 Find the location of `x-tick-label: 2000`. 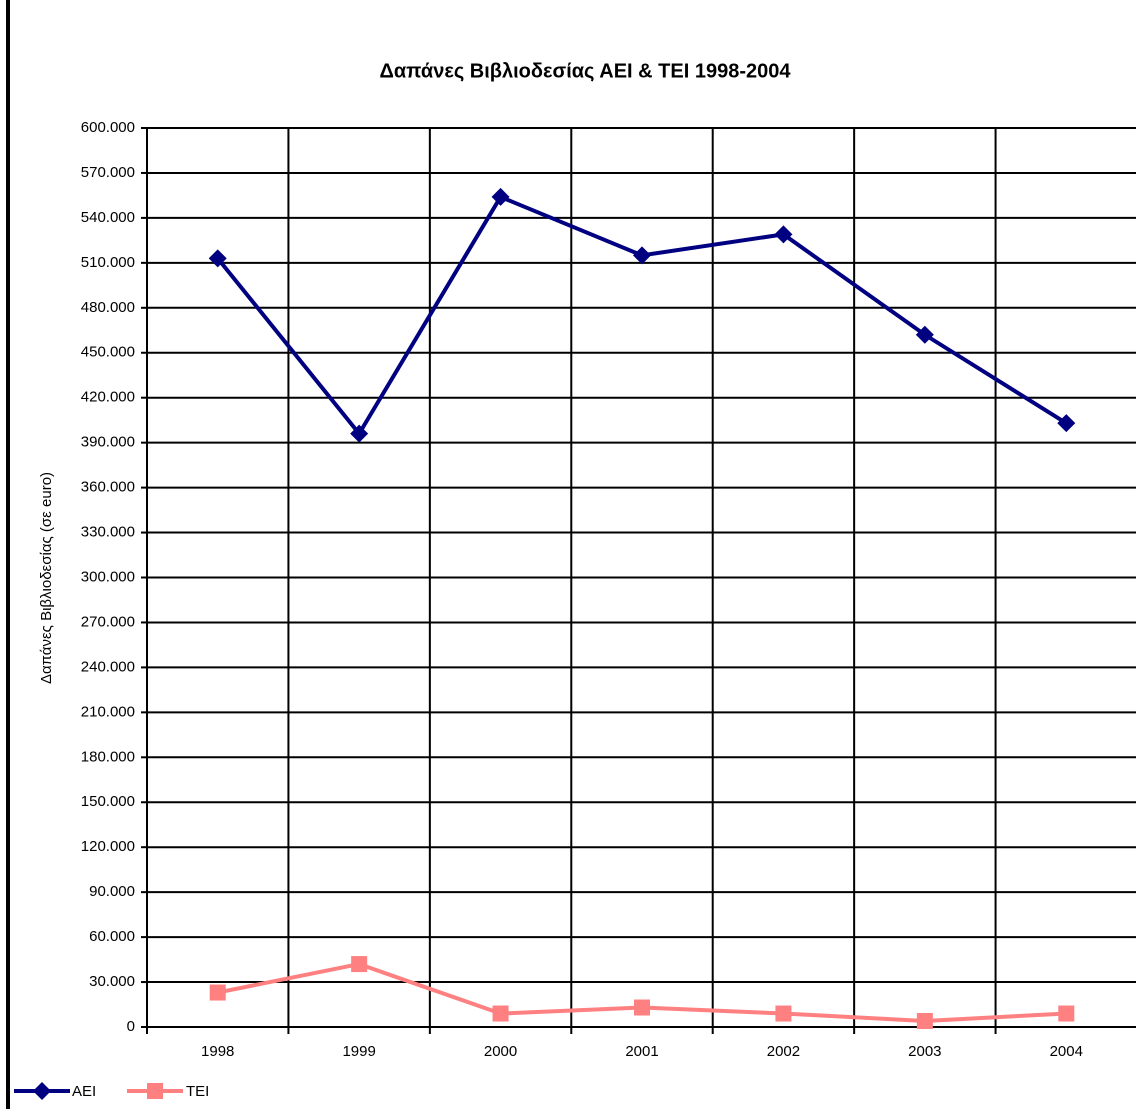

x-tick-label: 2000 is located at coordinates (500, 1051).